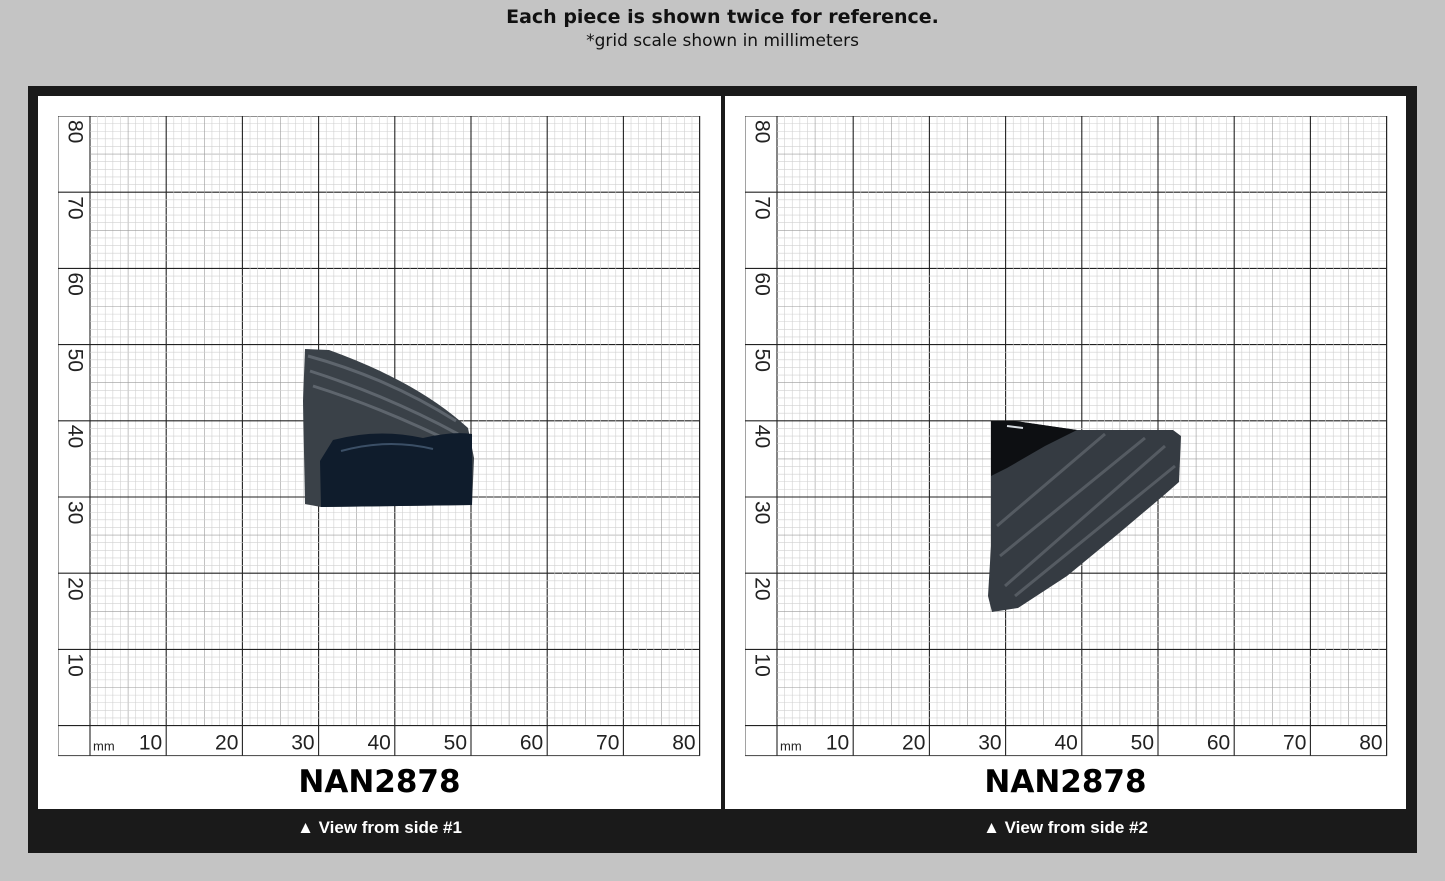  I want to click on page-subtitle: *grid scale shown in millimeters, so click(722, 41).